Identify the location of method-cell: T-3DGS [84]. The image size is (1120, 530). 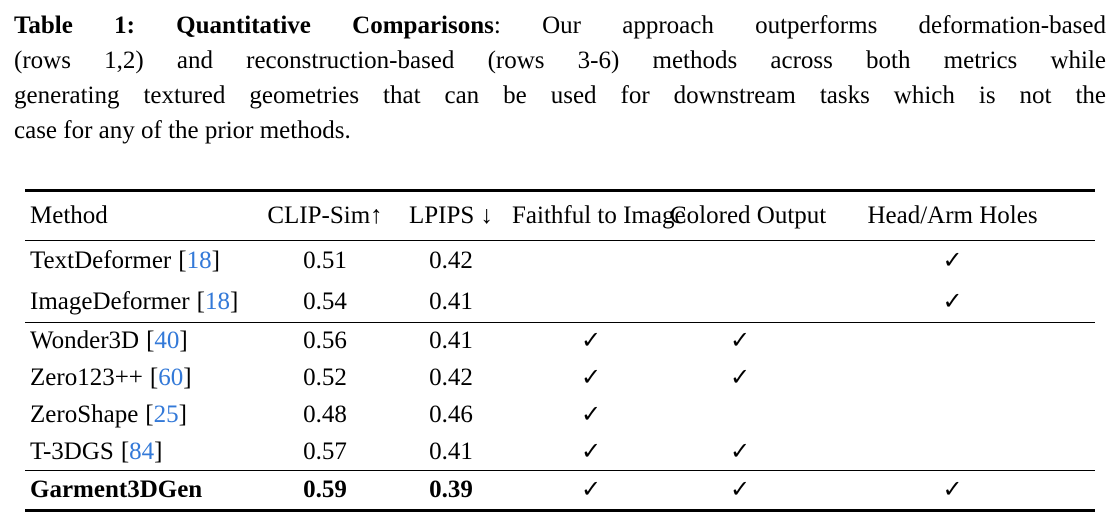
(142, 452).